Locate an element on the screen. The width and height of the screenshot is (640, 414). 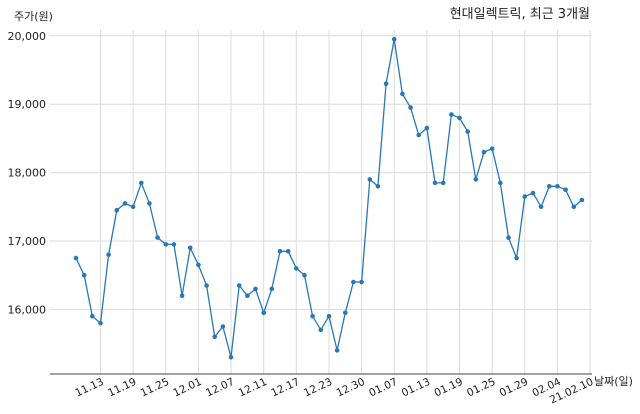
chart-title: 현대일렉트릭, 최근 3개월 is located at coordinates (520, 14).